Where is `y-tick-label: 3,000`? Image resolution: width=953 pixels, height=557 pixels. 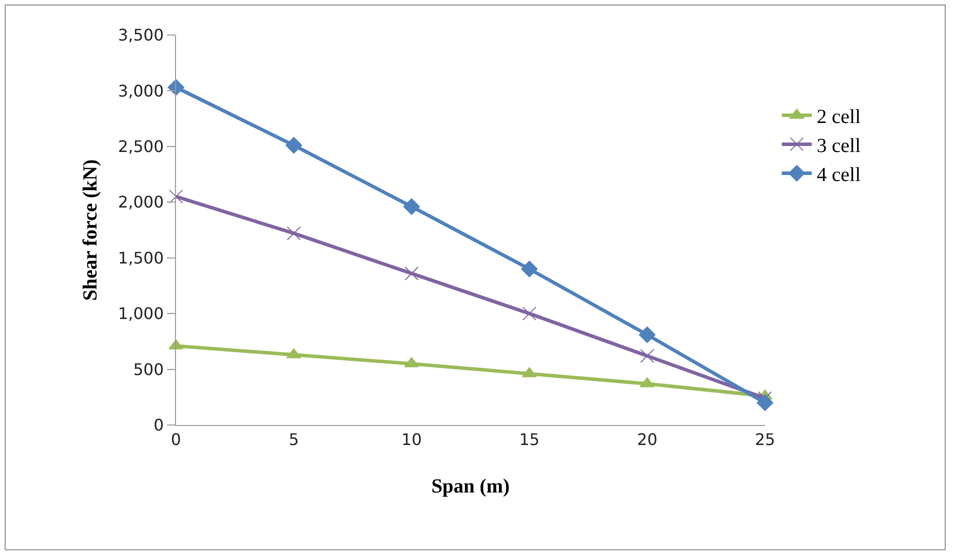 y-tick-label: 3,000 is located at coordinates (141, 90).